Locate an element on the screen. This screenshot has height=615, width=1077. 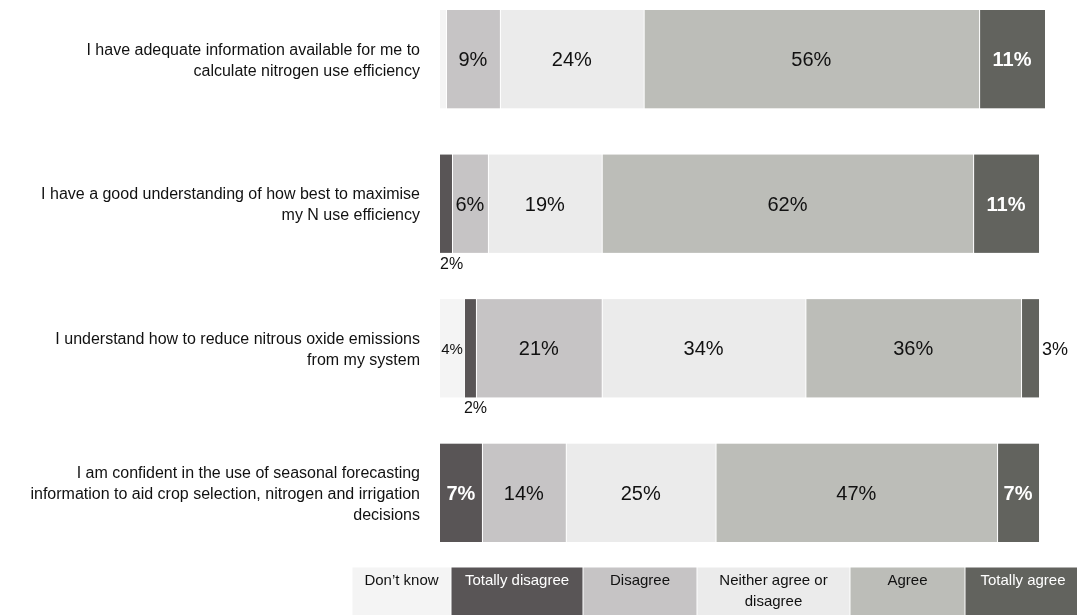
data-label: 56% is located at coordinates (811, 59).